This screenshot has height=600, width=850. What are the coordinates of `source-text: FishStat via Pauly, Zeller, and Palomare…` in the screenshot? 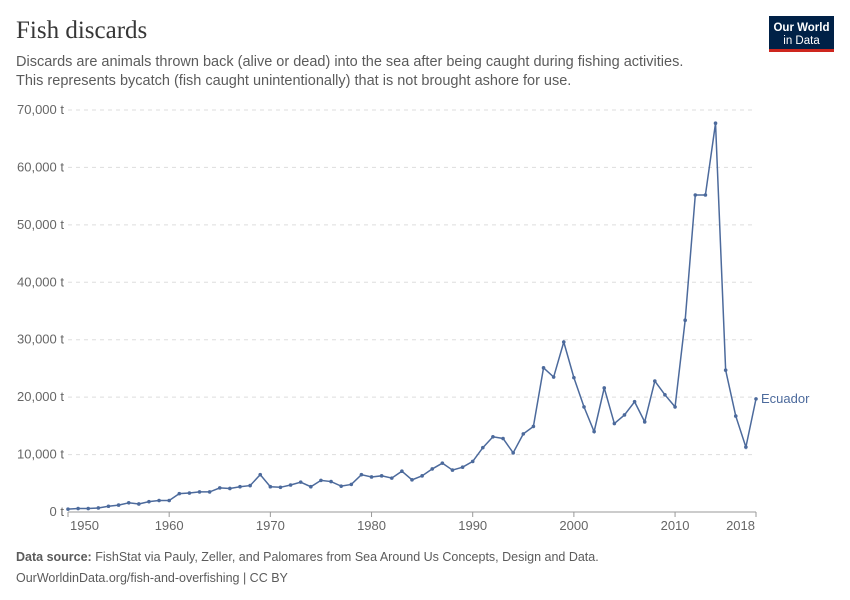 It's located at (347, 557).